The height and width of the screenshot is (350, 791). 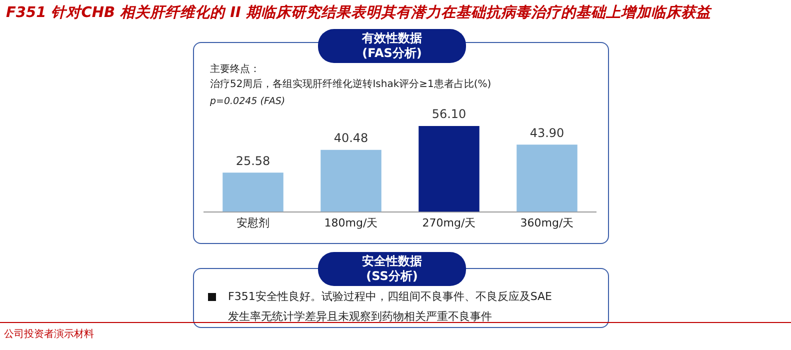 I want to click on text: 安全性数据 (SS分析), so click(x=392, y=269).